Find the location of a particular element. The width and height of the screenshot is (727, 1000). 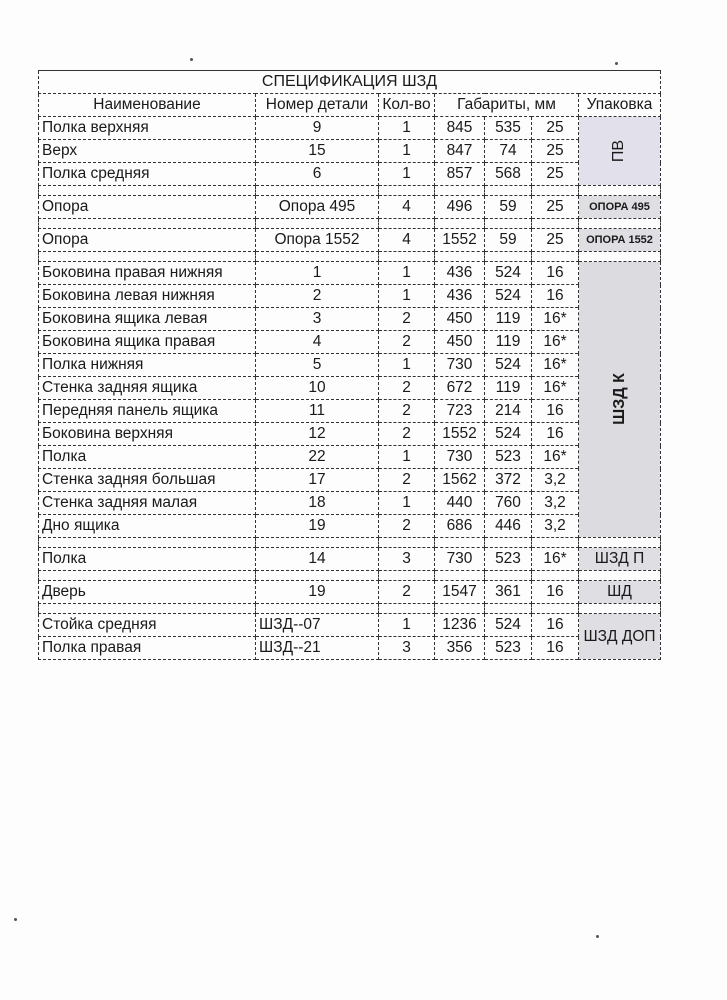

header-pack: Упаковка is located at coordinates (619, 105).